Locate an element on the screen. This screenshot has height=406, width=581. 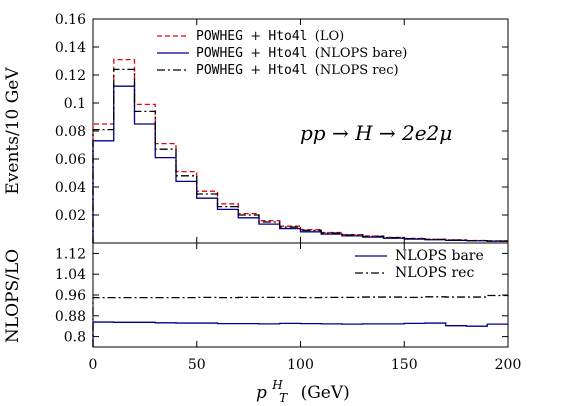
y-tick-label: 0.88 is located at coordinates (70, 317).